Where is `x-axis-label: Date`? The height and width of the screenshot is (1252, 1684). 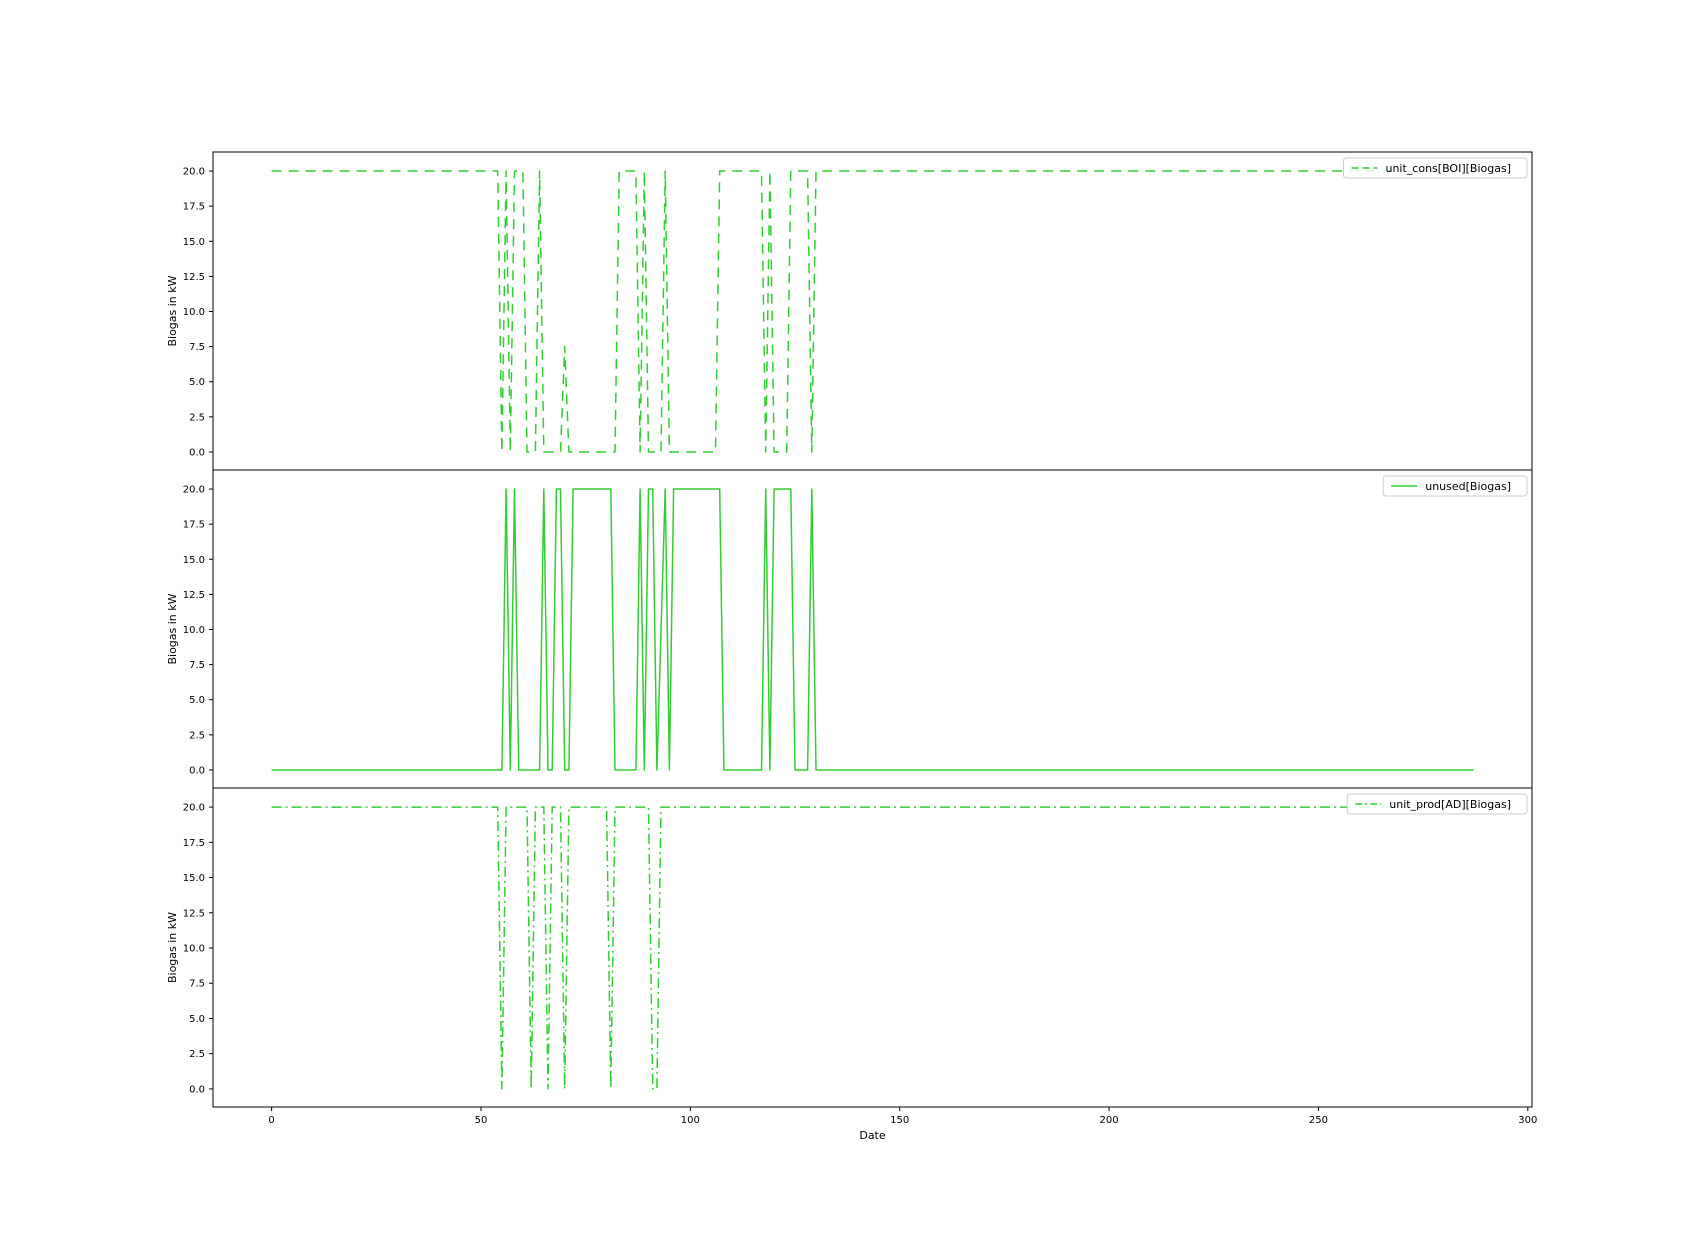
x-axis-label: Date is located at coordinates (872, 1135).